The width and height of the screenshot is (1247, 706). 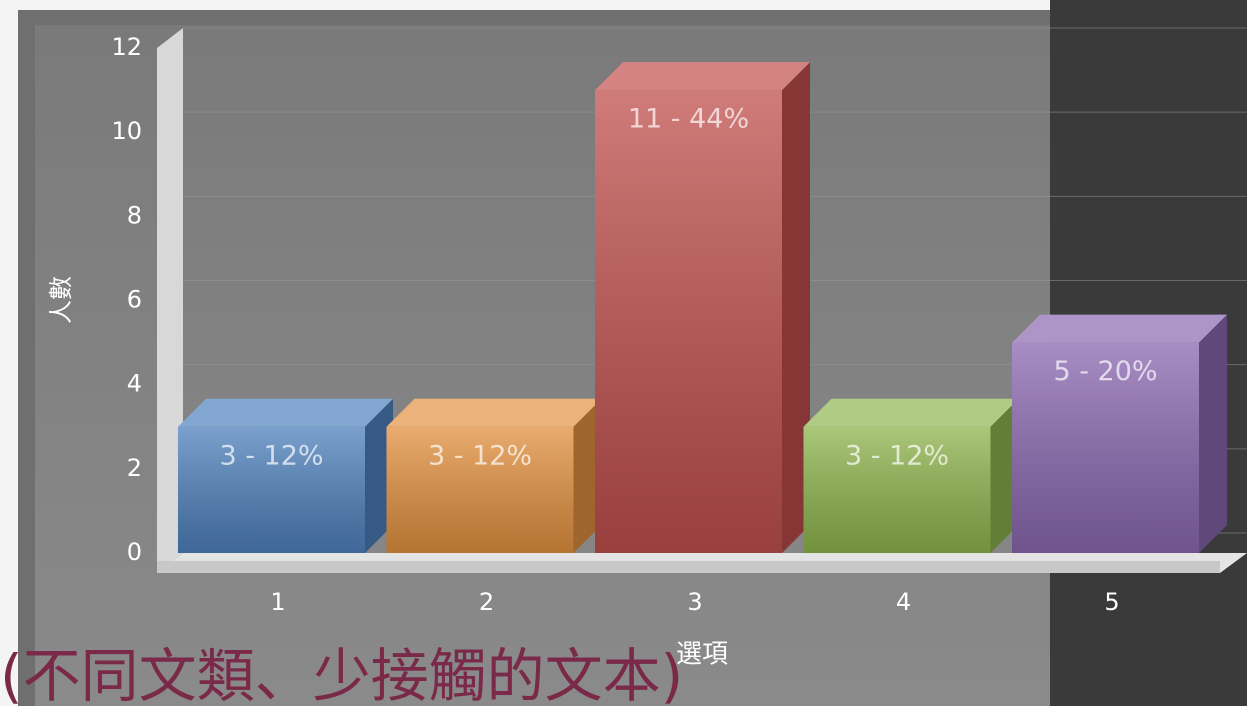 What do you see at coordinates (702, 655) in the screenshot?
I see `x-axis-label: 選項` at bounding box center [702, 655].